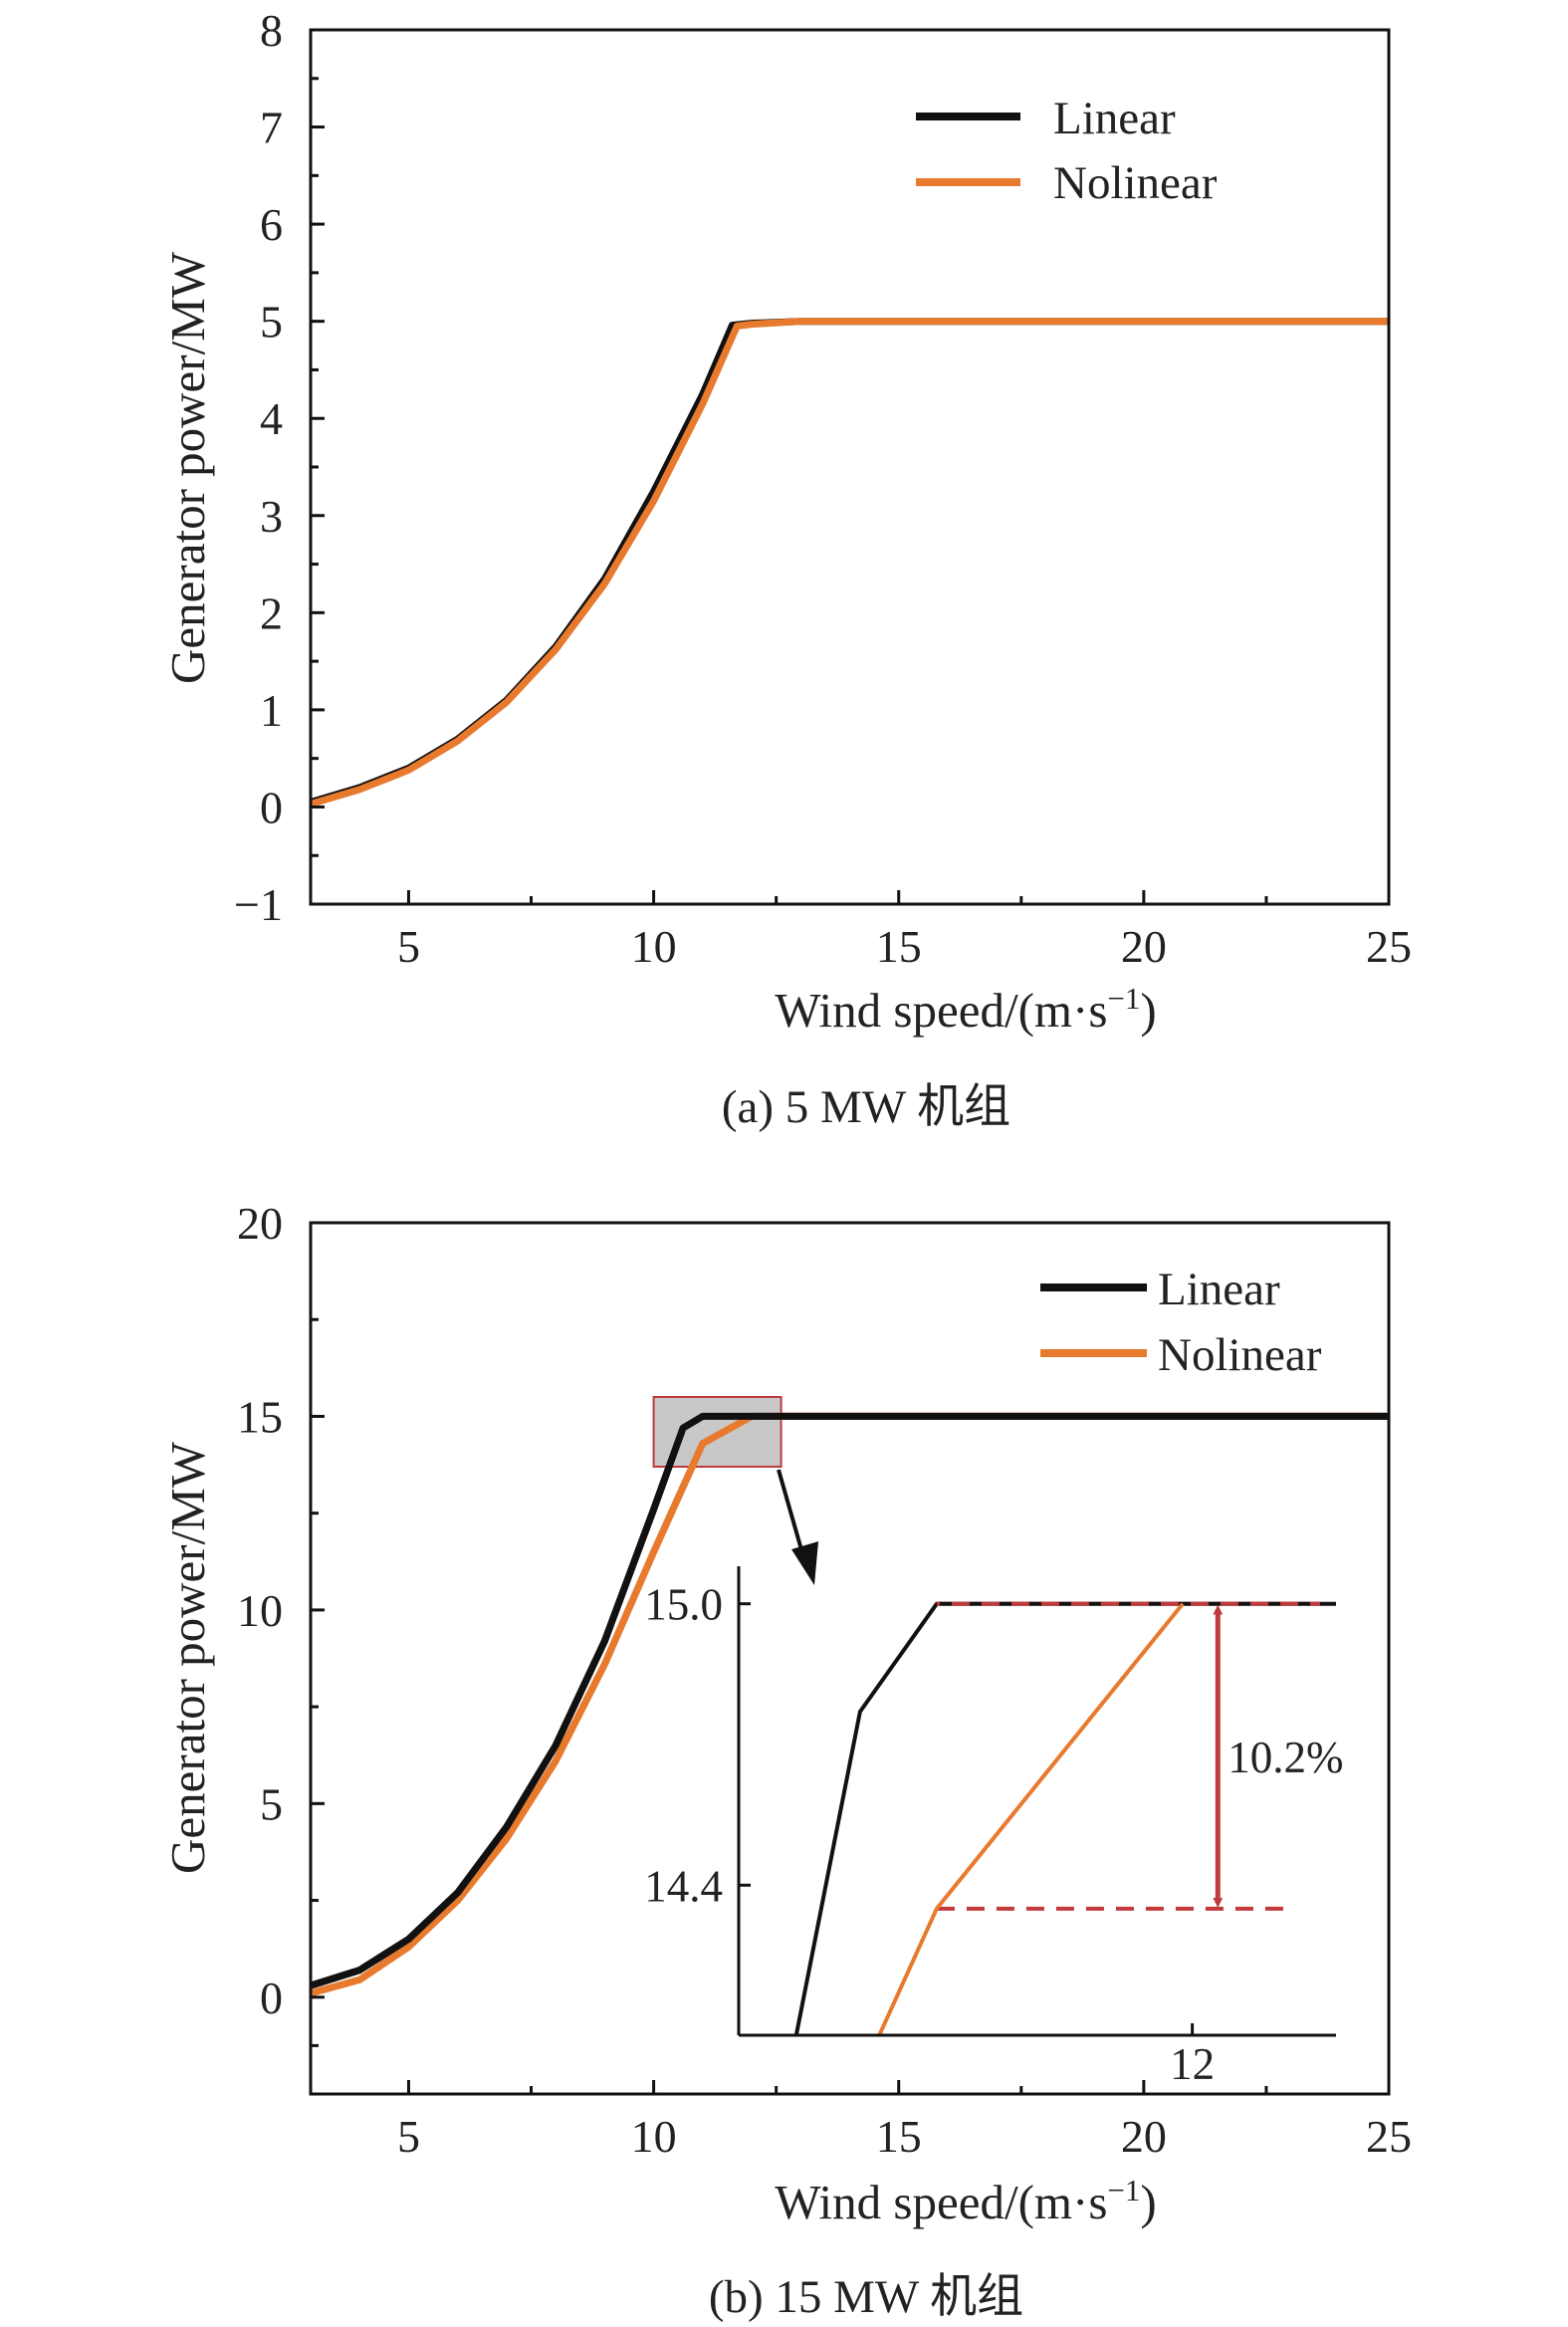  Describe the element at coordinates (272, 1998) in the screenshot. I see `chart-b-y-tick-label: 0` at that location.